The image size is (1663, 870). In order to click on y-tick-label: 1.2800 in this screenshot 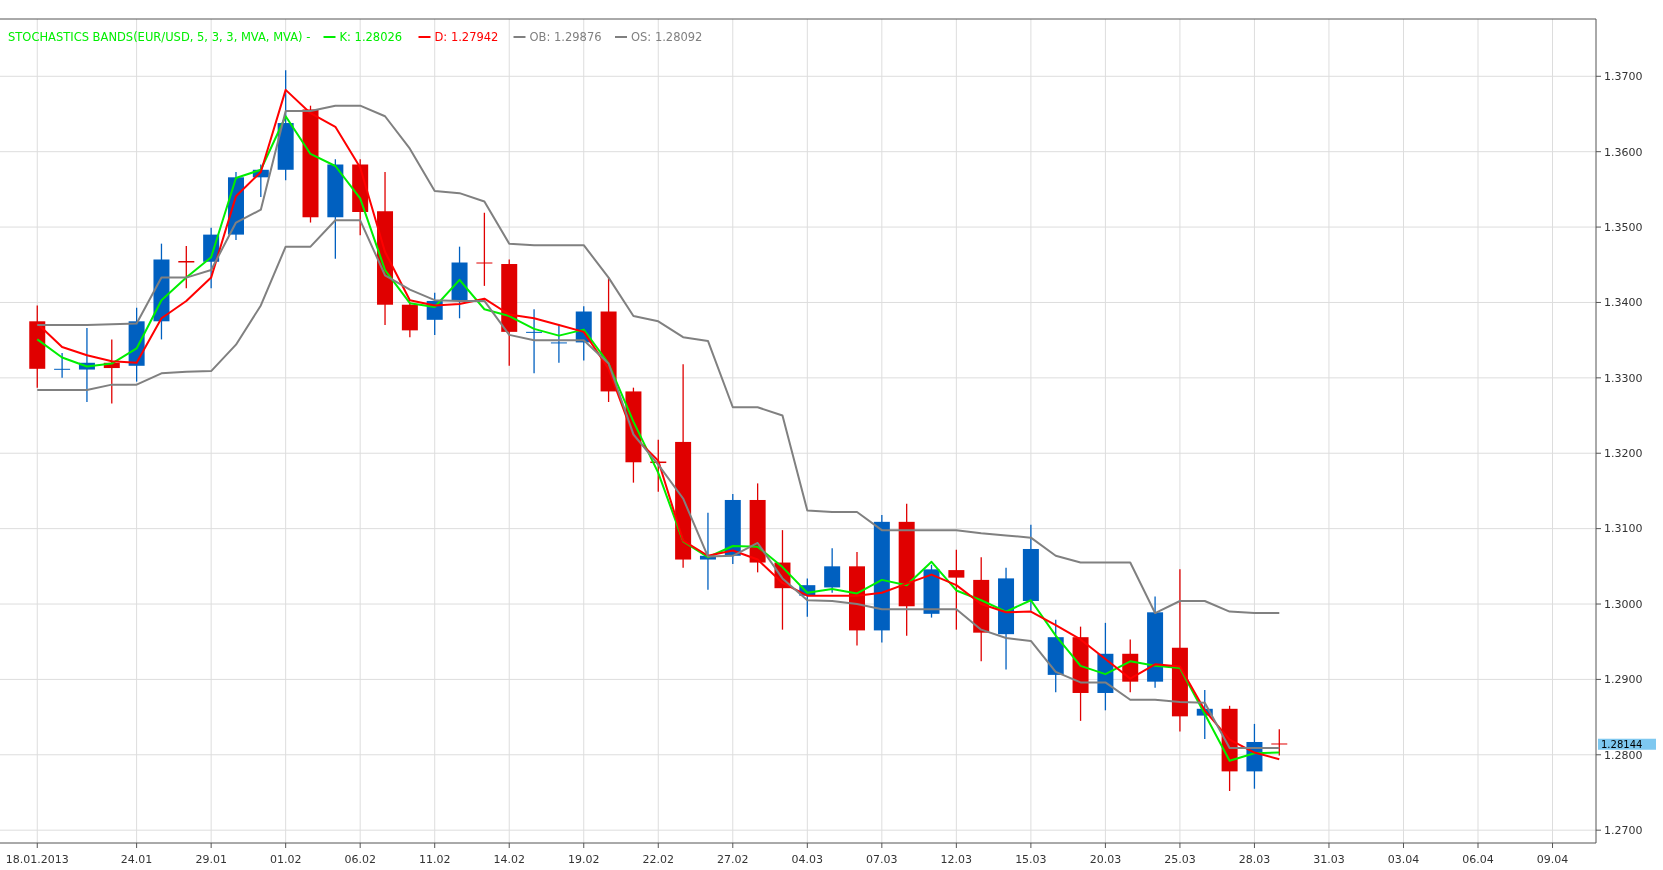, I will do `click(1623, 755)`.